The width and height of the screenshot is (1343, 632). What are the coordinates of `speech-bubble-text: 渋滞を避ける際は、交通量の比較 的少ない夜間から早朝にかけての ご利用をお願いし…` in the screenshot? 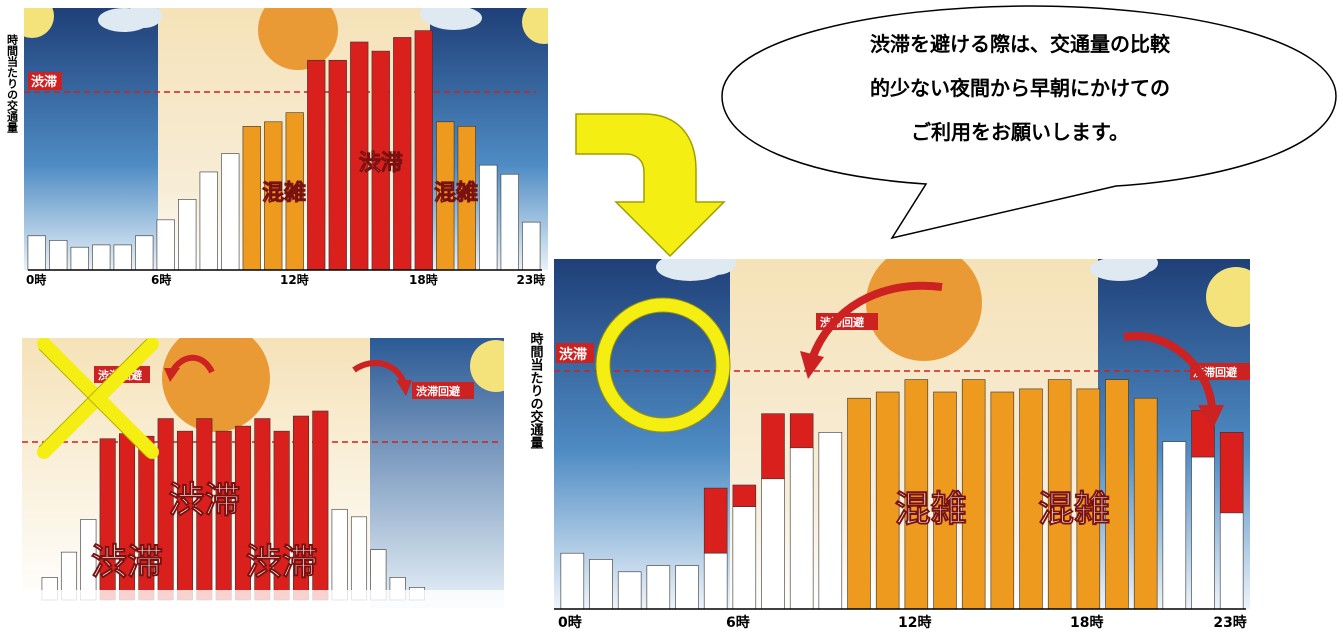 It's located at (1020, 88).